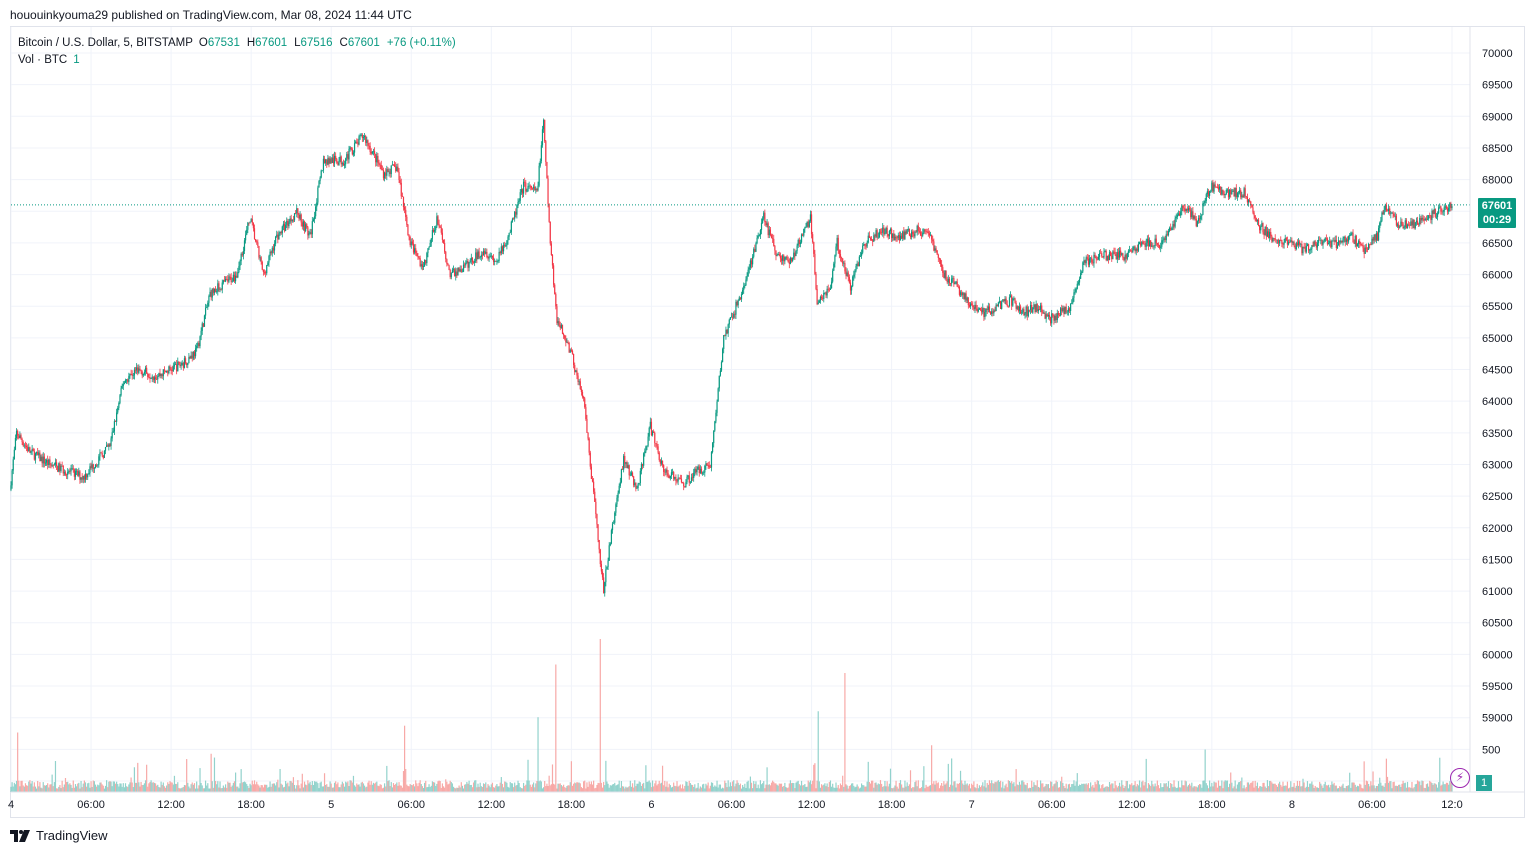  Describe the element at coordinates (59, 835) in the screenshot. I see `footer-brand: TradingView` at that location.